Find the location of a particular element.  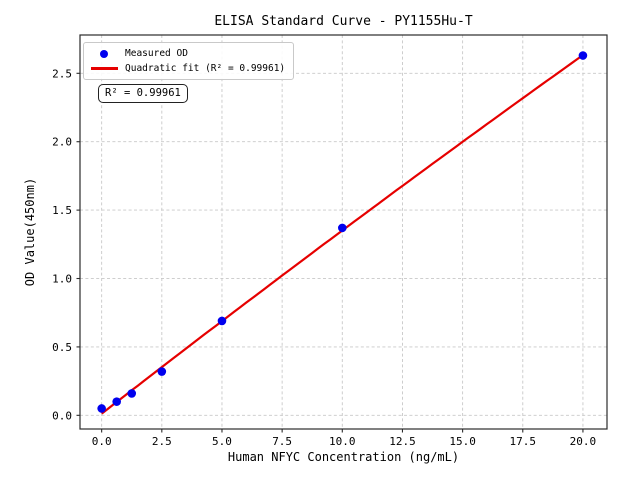

chart-title: ELISA Standard Curve - PY1155Hu-T is located at coordinates (343, 21).